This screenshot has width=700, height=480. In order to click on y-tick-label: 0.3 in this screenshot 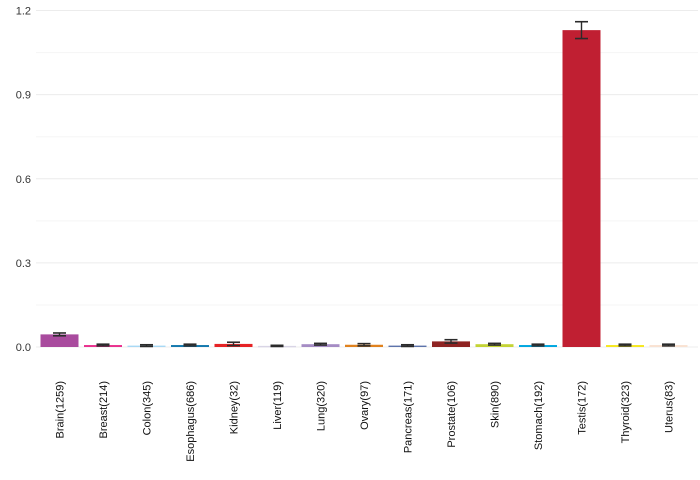, I will do `click(23, 264)`.